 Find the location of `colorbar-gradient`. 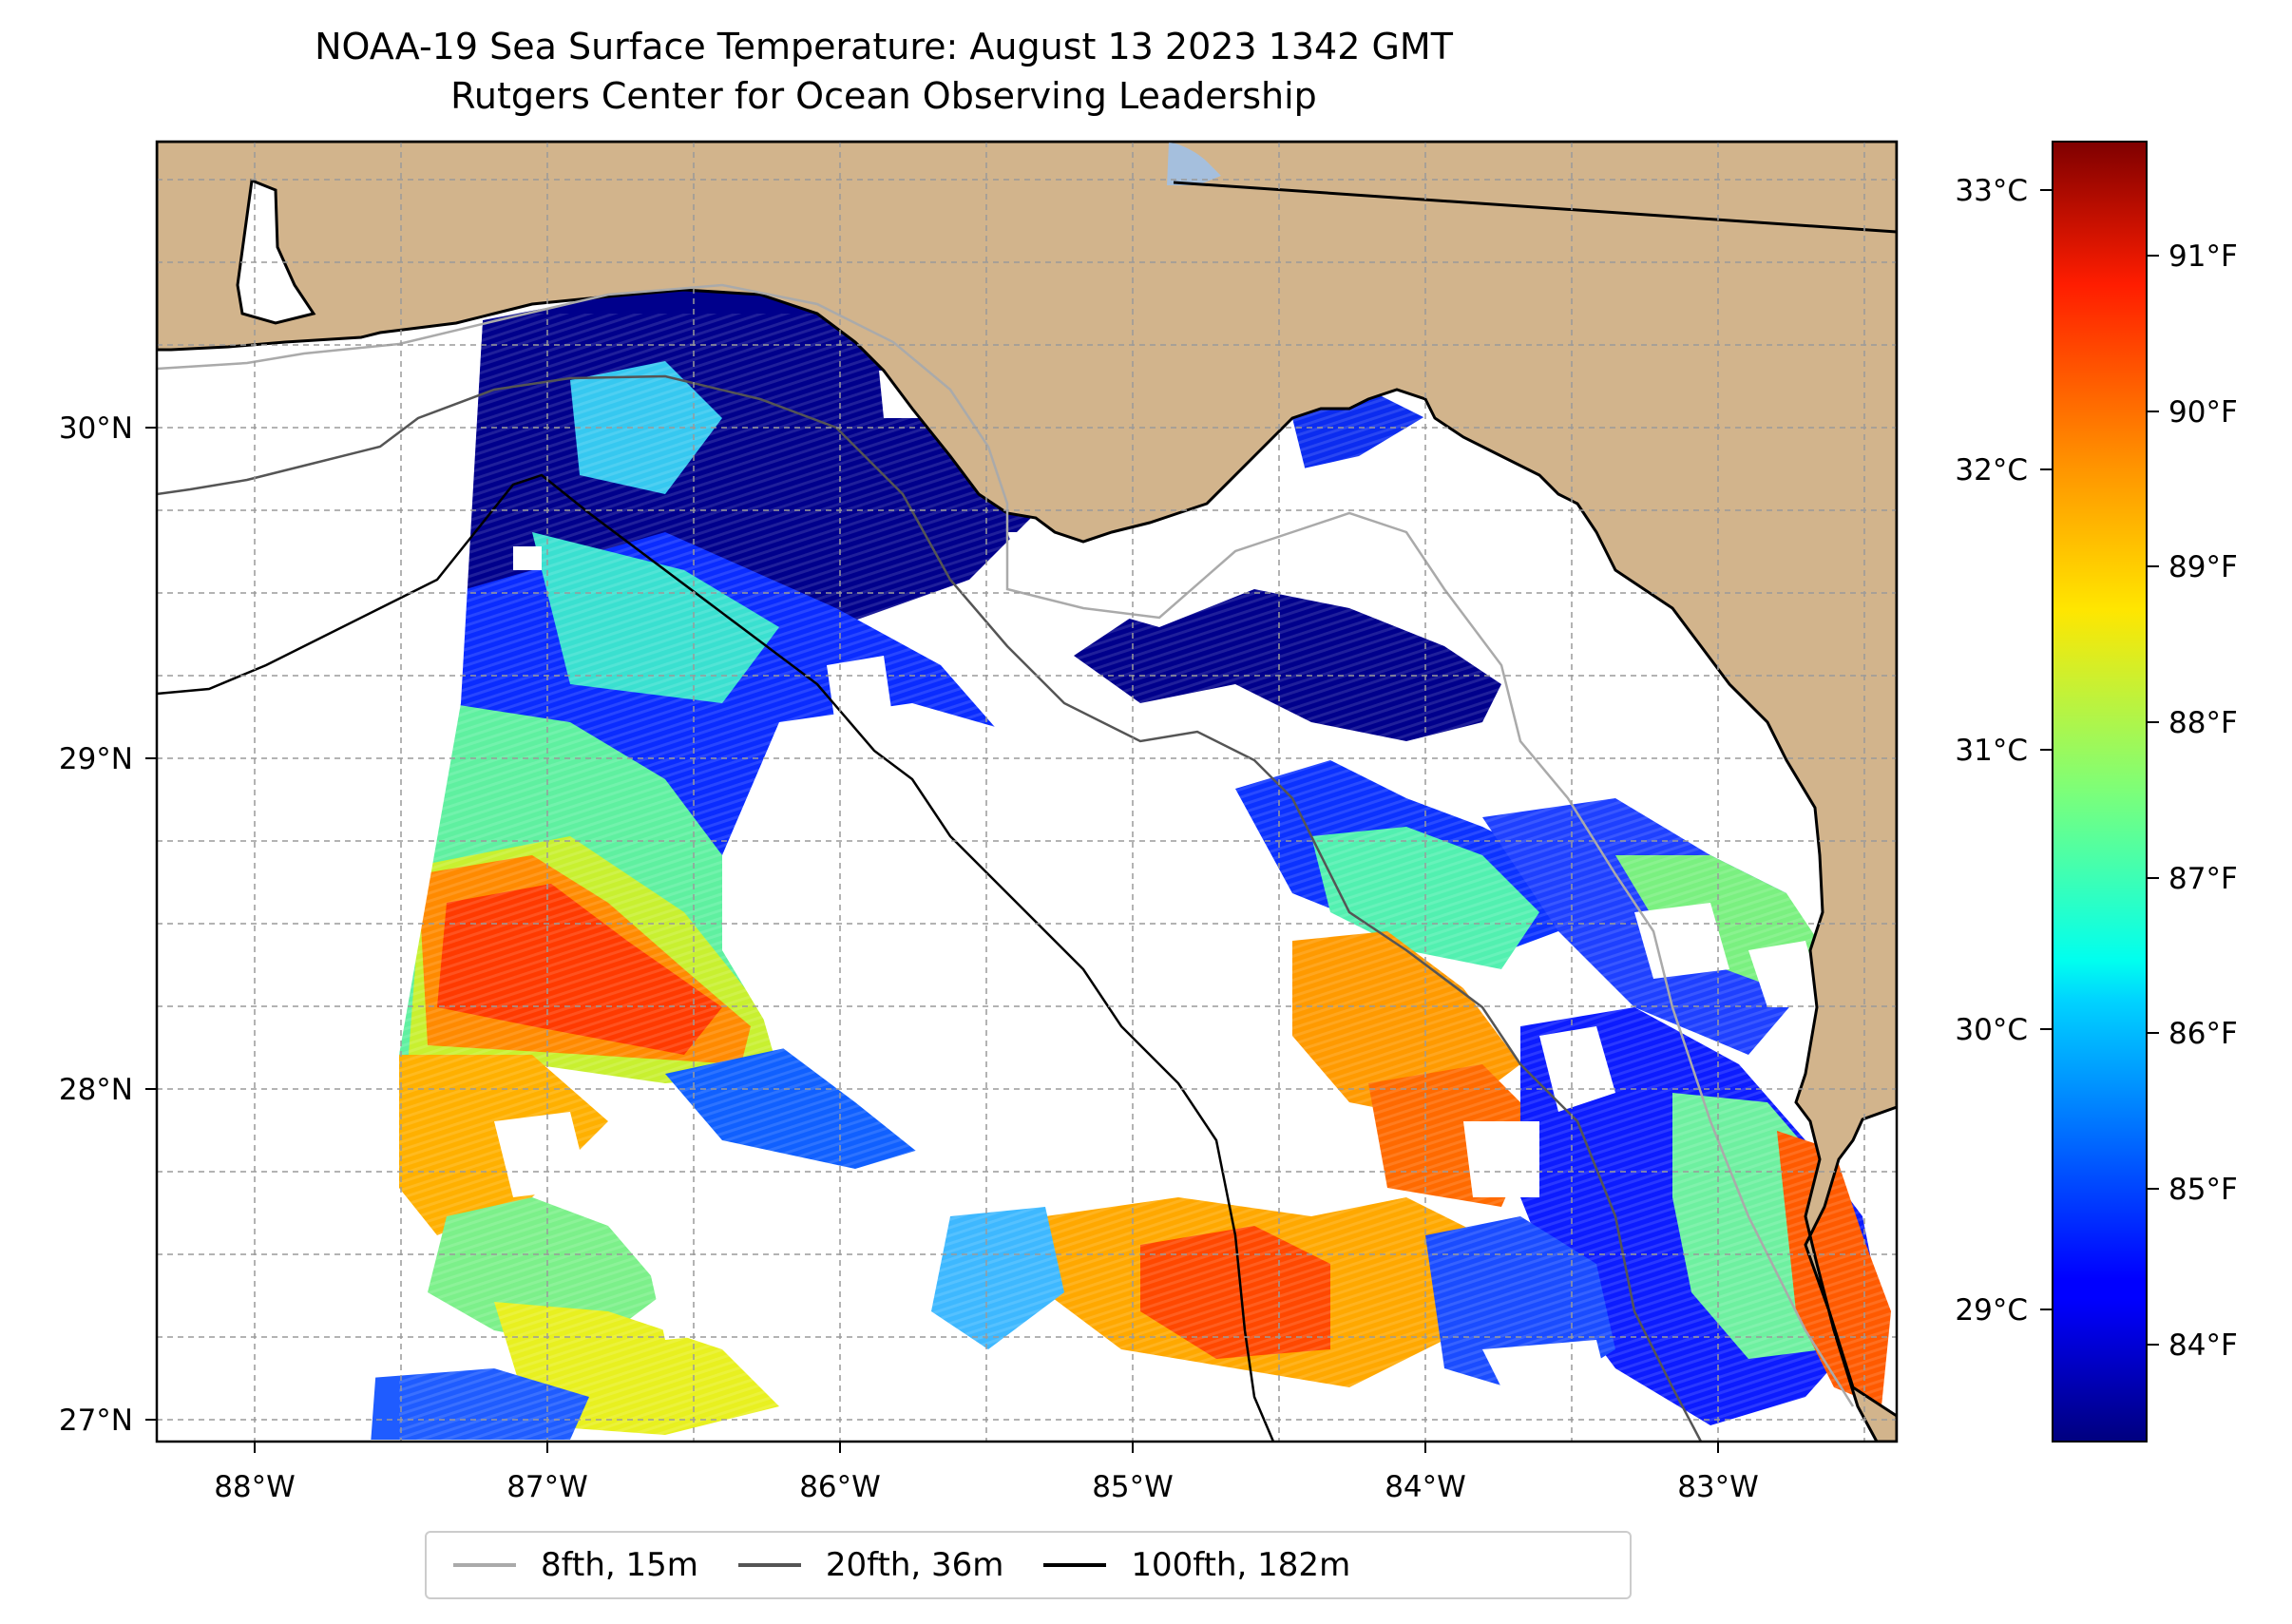

colorbar-gradient is located at coordinates (2100, 791).